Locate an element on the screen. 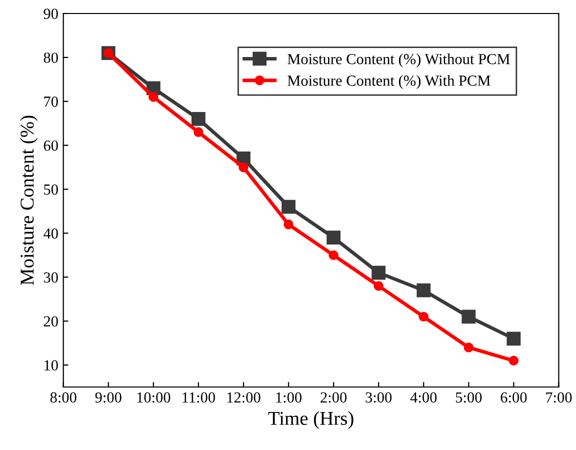 This screenshot has width=576, height=450. legend-label: Moisture Content (%) Without PCM is located at coordinates (399, 60).